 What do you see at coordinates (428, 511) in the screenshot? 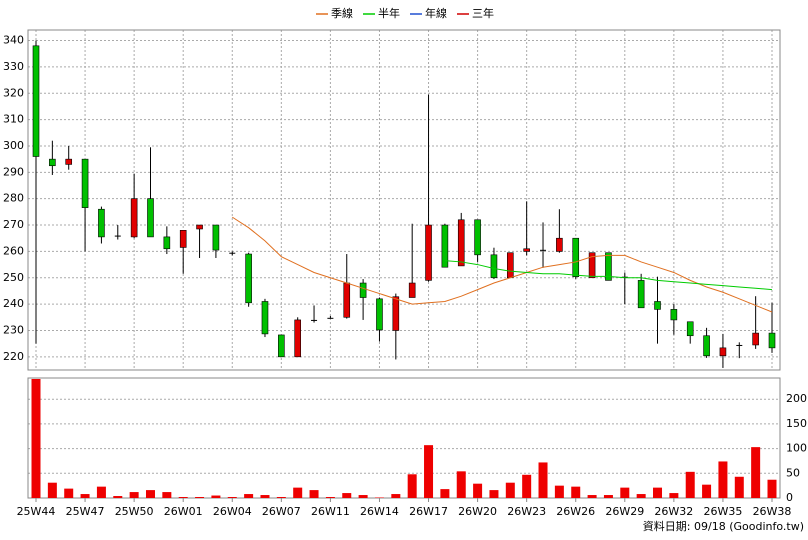
I see `x-tick-label: 26W17` at bounding box center [428, 511].